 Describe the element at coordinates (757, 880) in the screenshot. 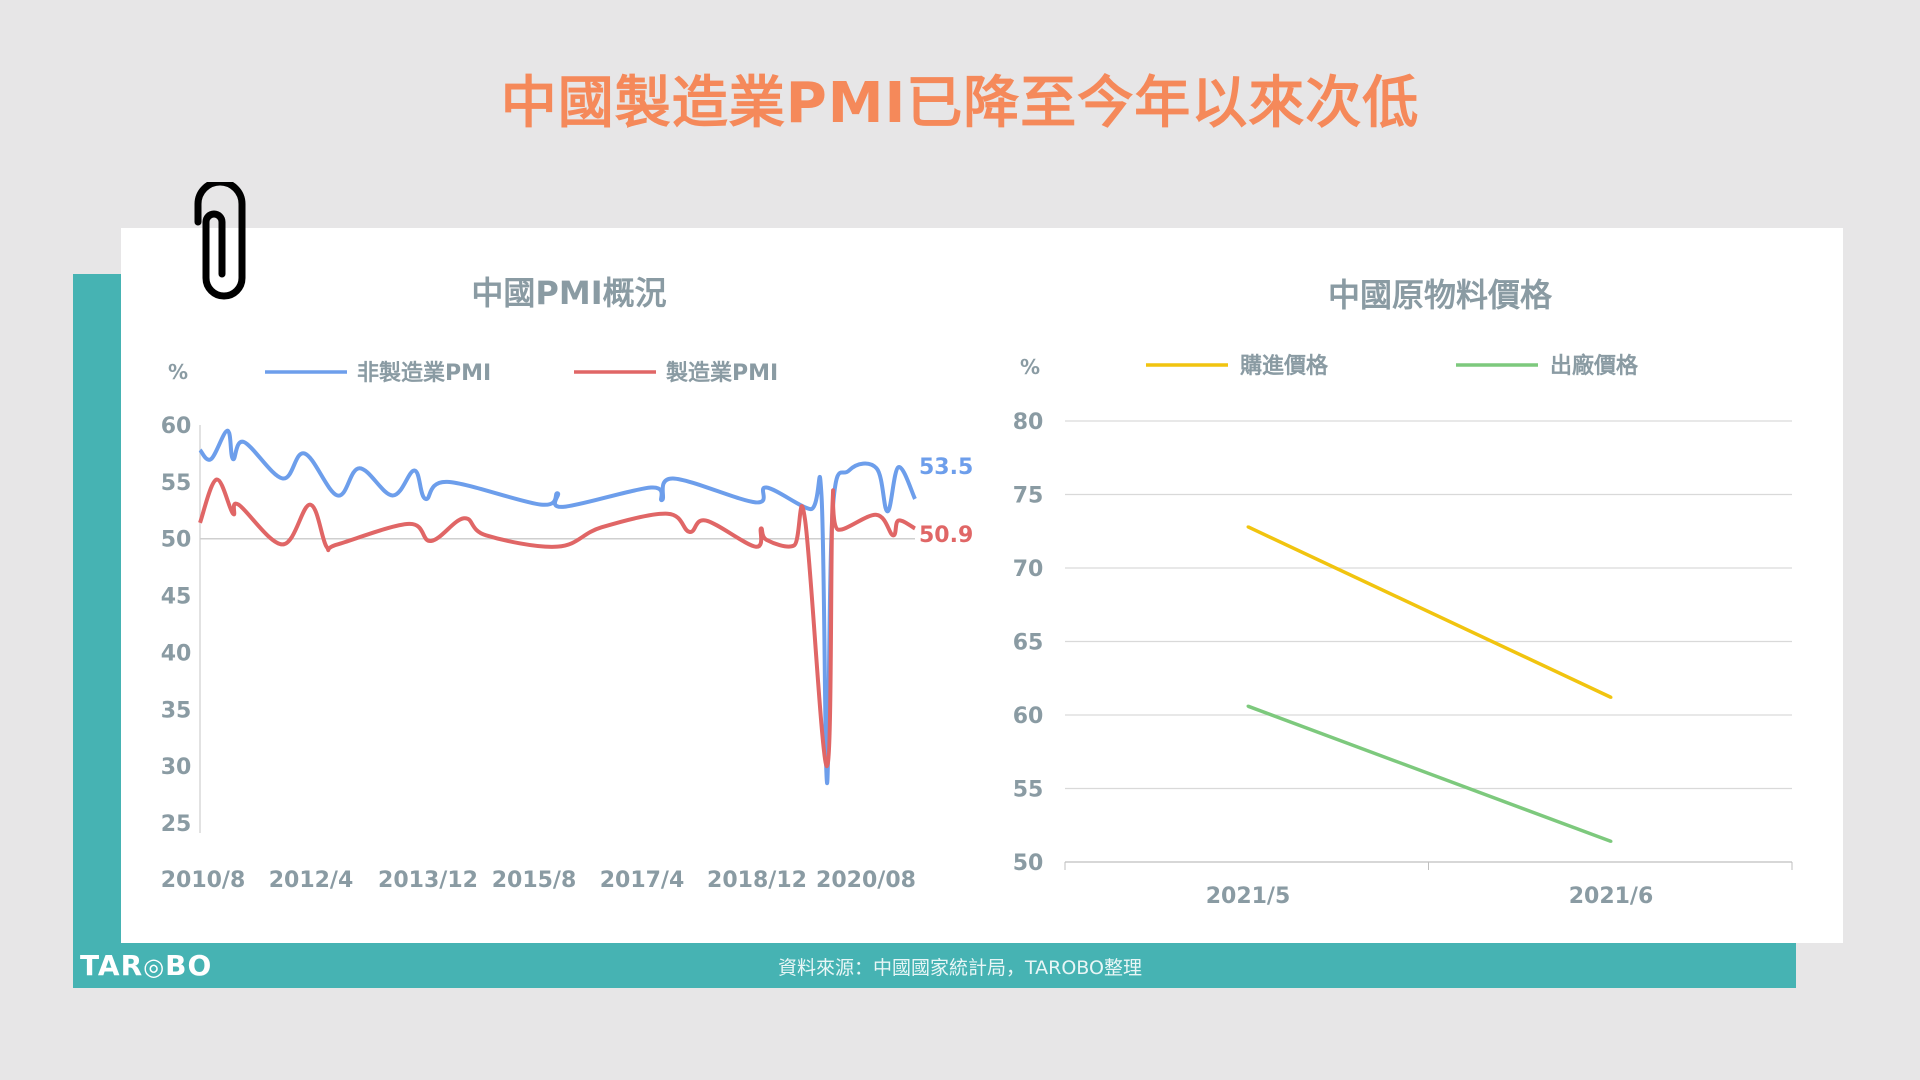

I see `x-tick-label: 2018/12` at that location.